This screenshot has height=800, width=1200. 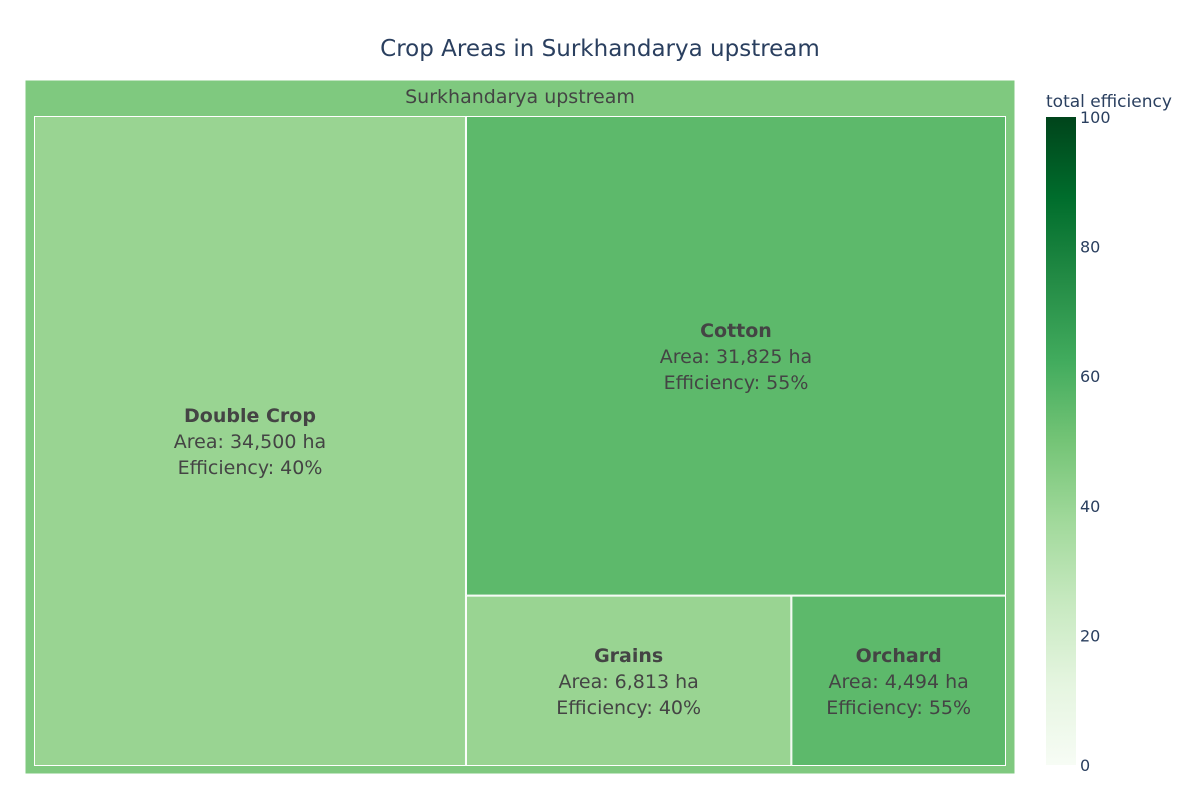 What do you see at coordinates (1090, 506) in the screenshot?
I see `colorbar-tick-label: 40` at bounding box center [1090, 506].